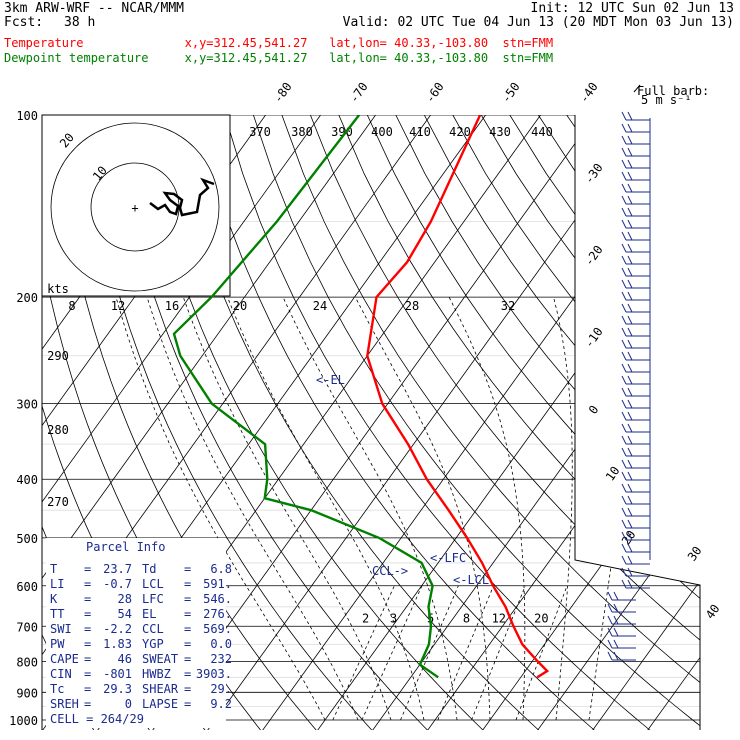  I want to click on parcel-info-title: Parcel Info, so click(126, 547).